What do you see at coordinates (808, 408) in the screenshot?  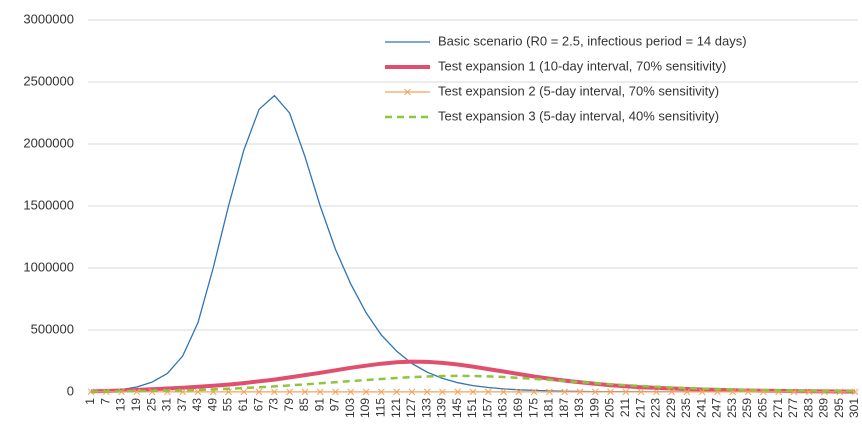 I see `x-tick-label: 283` at bounding box center [808, 408].